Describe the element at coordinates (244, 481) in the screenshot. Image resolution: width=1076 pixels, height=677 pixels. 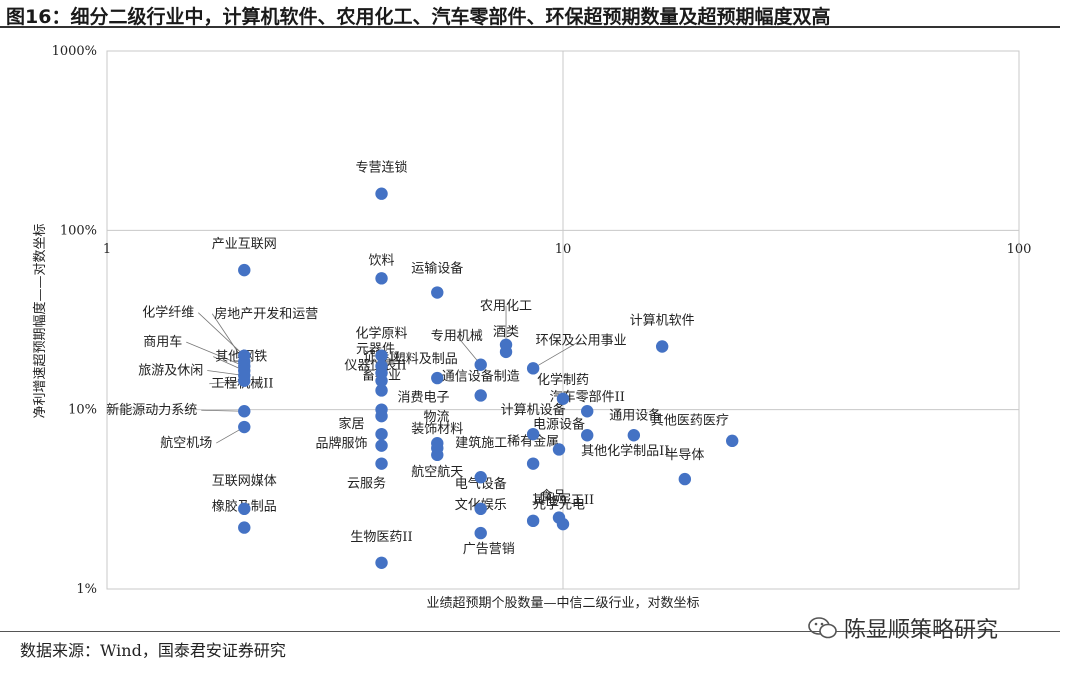
I see `point-label: 互联网媒体` at that location.